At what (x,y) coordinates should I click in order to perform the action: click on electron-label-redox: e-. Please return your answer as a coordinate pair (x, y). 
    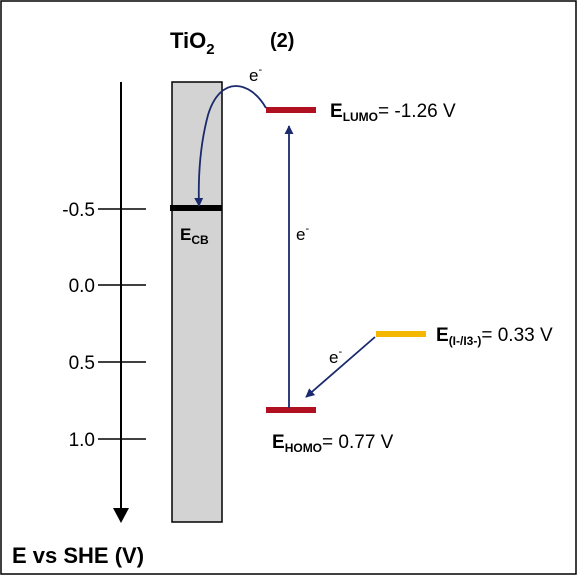
    Looking at the image, I should click on (335, 356).